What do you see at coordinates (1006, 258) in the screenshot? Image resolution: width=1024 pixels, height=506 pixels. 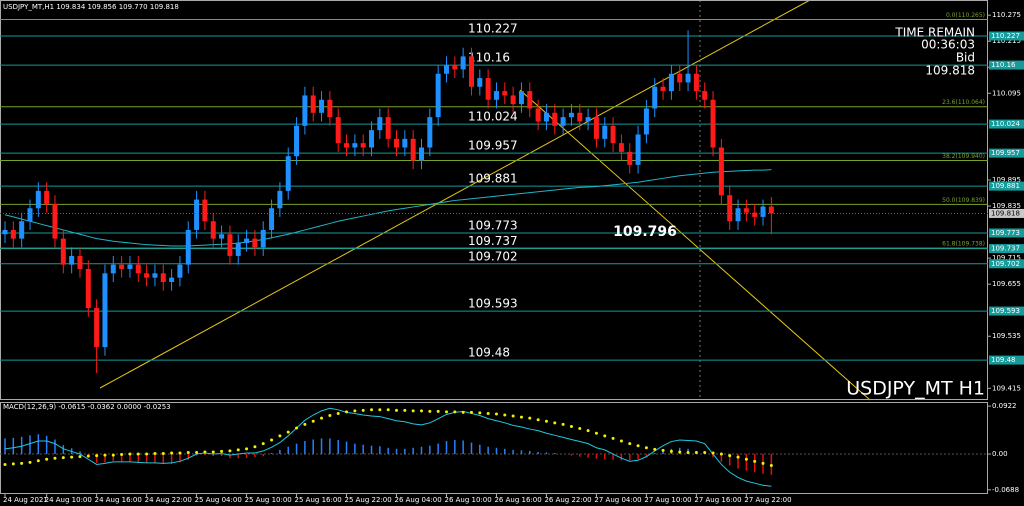 I see `y-tick-label: 109.715` at bounding box center [1006, 258].